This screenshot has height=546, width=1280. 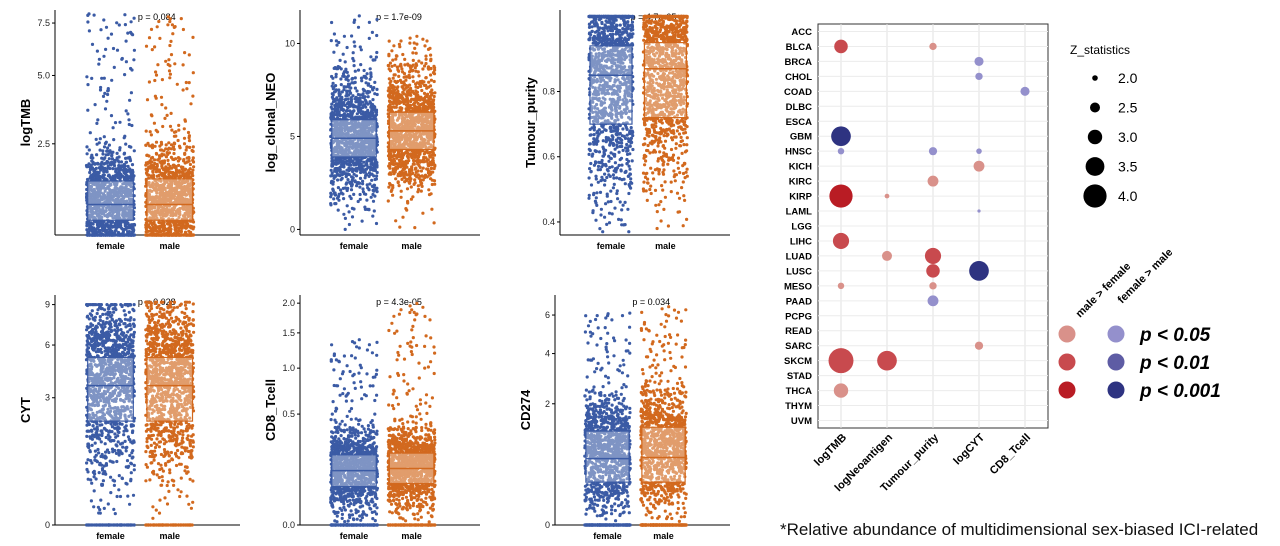 What do you see at coordinates (354, 246) in the screenshot?
I see `x-tick-label: female` at bounding box center [354, 246].